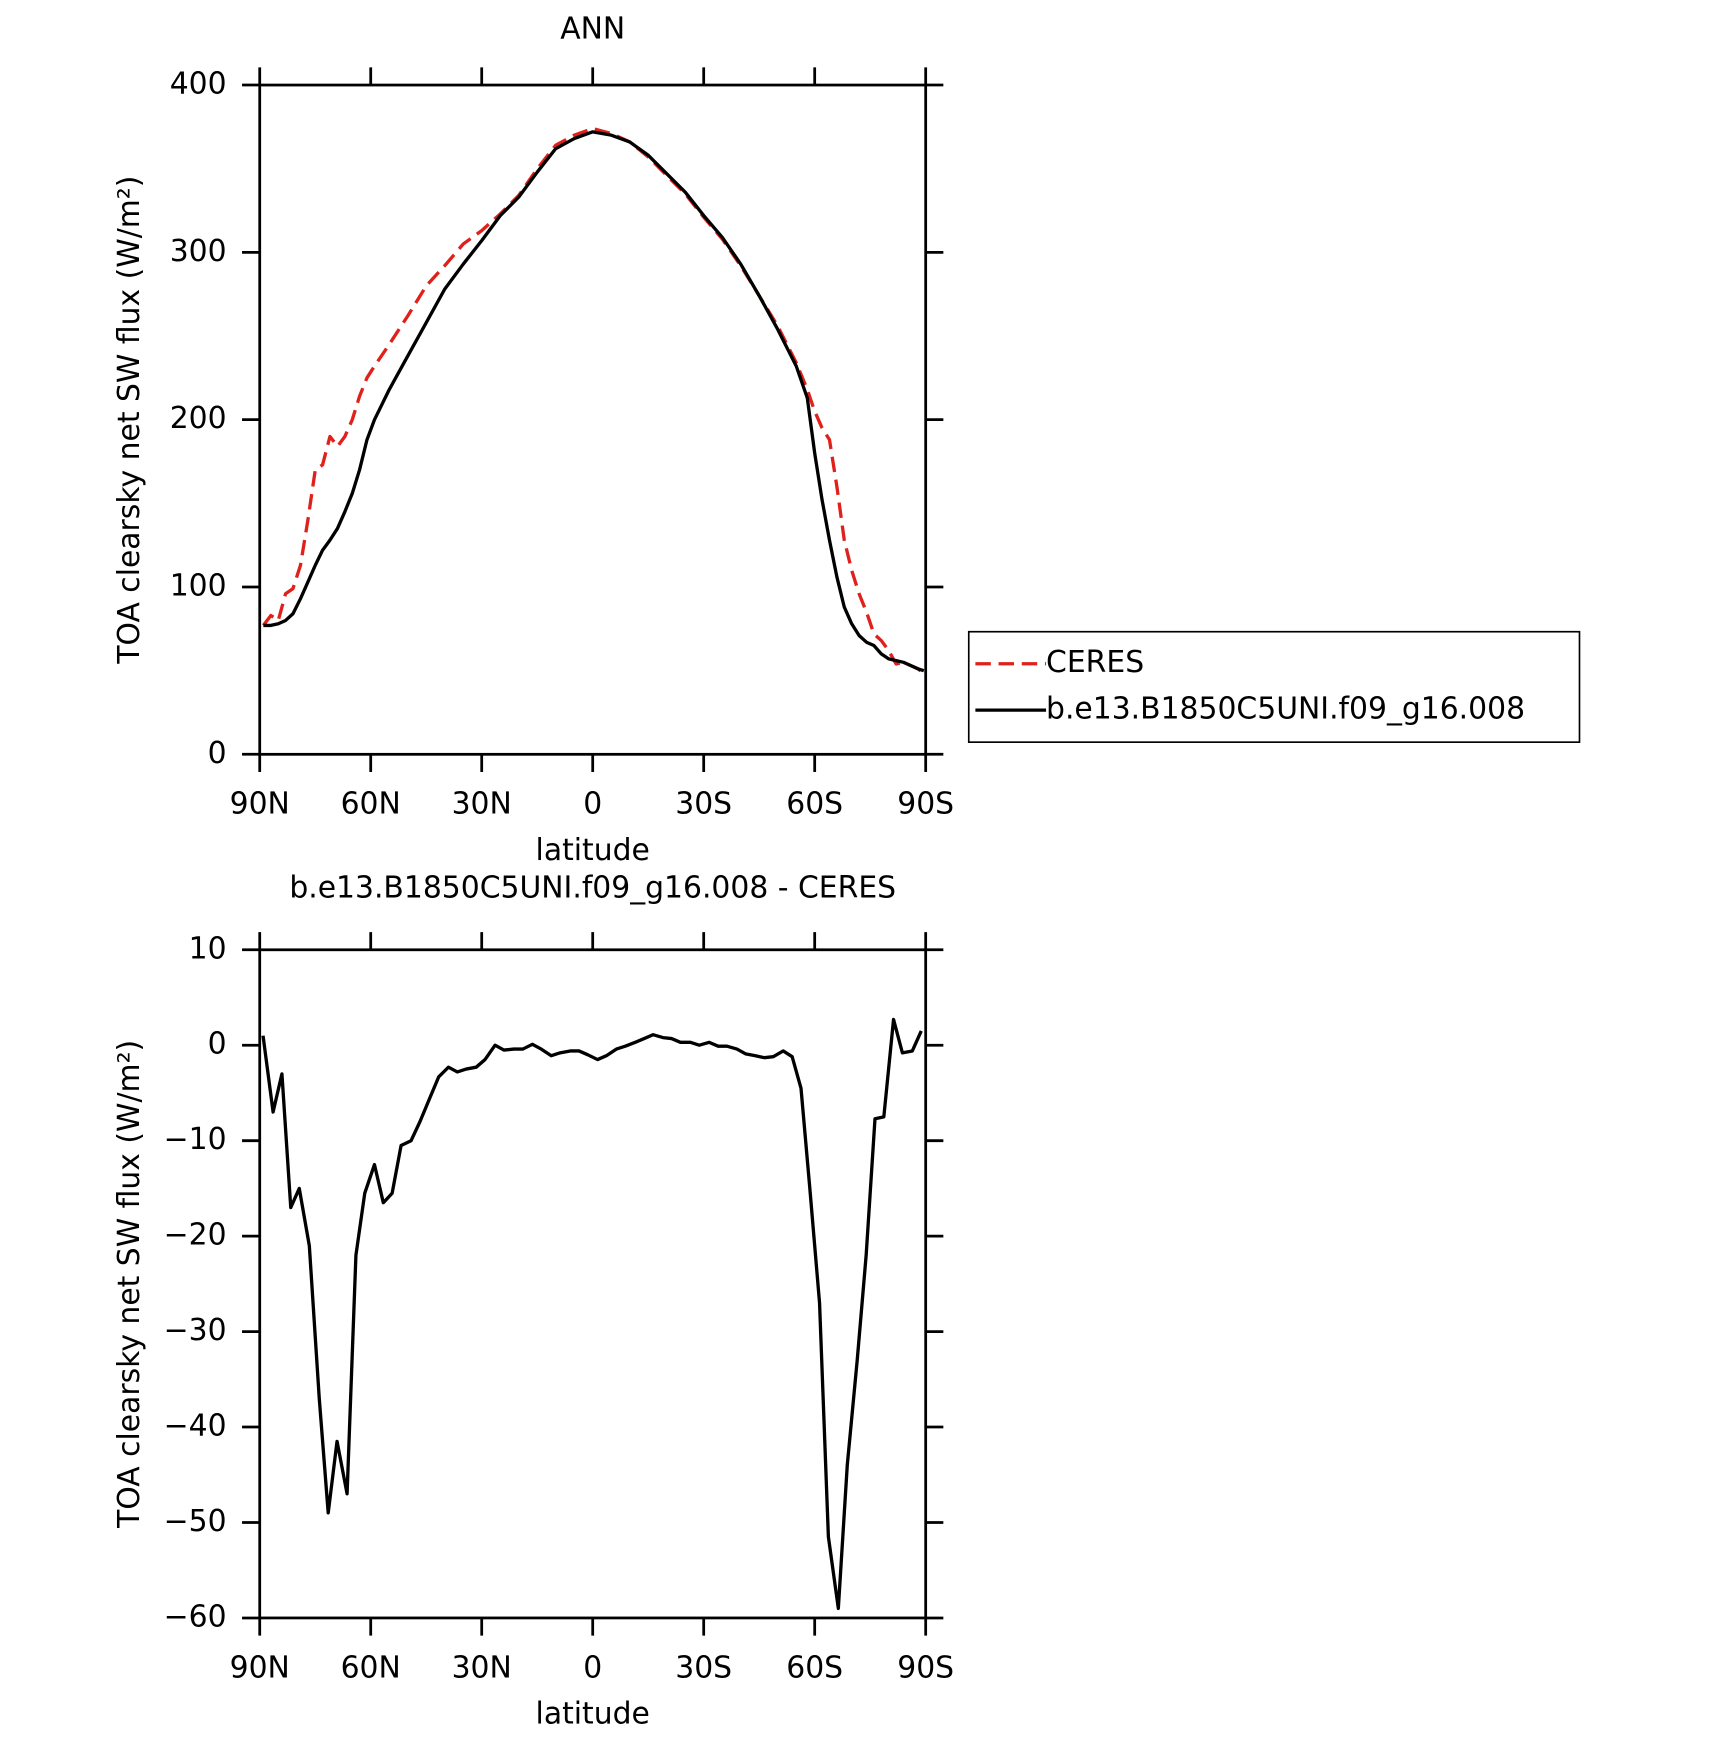  What do you see at coordinates (1095, 662) in the screenshot?
I see `legend-label: CERES` at bounding box center [1095, 662].